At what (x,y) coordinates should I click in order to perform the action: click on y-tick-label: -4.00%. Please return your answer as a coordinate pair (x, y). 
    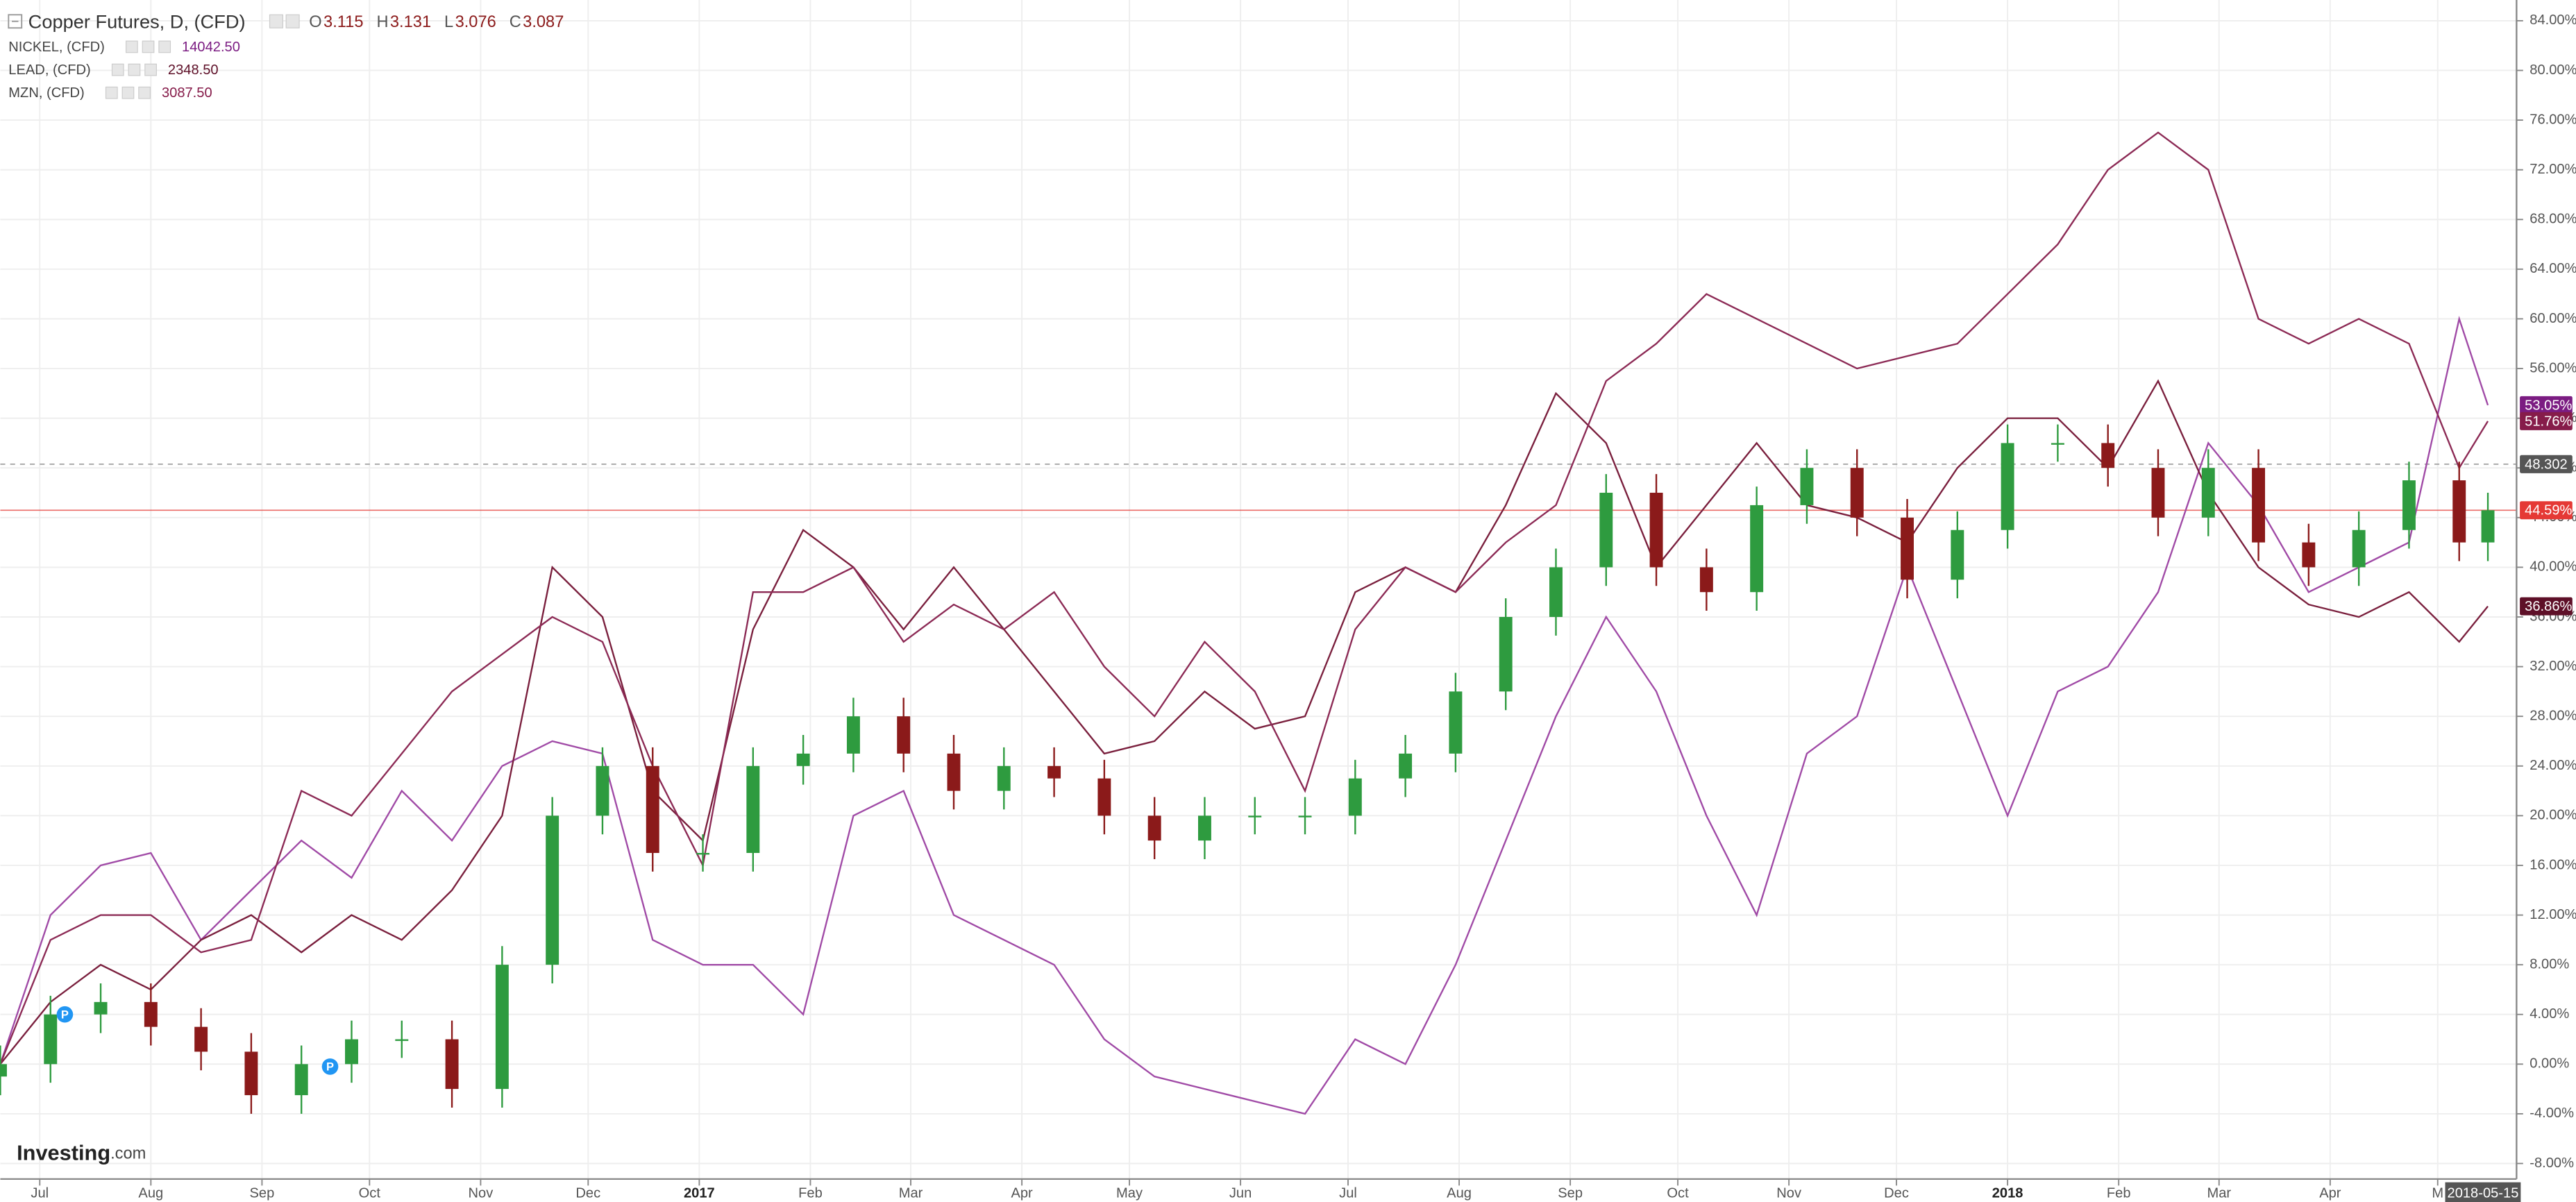
    Looking at the image, I should click on (2551, 1113).